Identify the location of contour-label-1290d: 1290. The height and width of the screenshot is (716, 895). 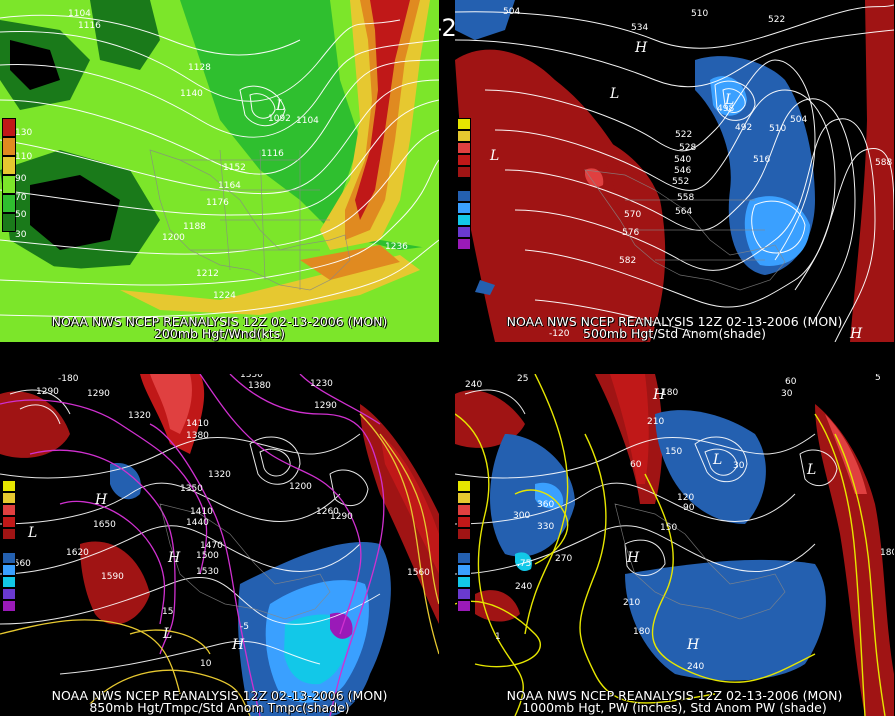
(341, 517).